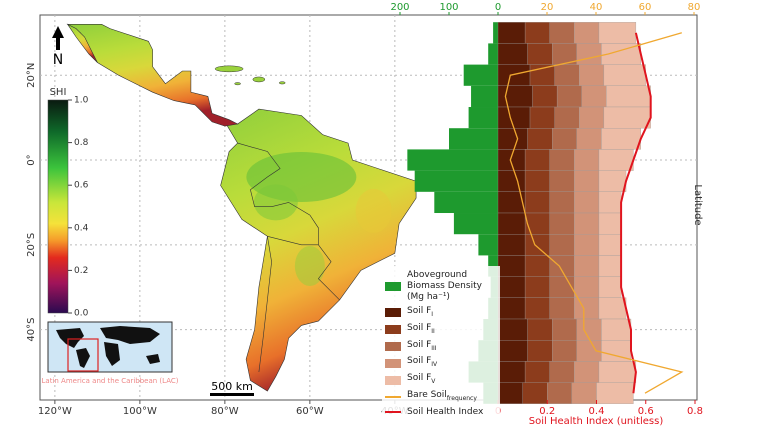  Describe the element at coordinates (399, 7) in the screenshot. I see `top-tick-label: 200` at that location.